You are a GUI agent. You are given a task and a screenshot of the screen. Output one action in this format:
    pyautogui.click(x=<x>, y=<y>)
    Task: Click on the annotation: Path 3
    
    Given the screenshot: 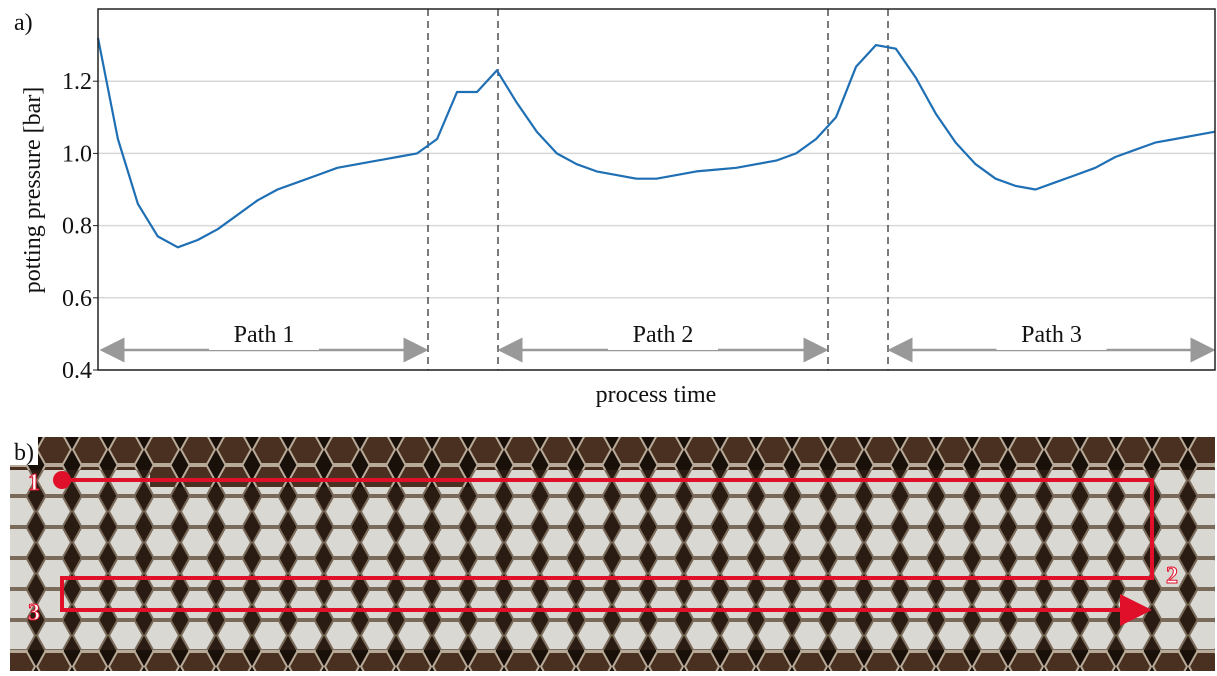 What is the action you would take?
    pyautogui.click(x=1051, y=335)
    